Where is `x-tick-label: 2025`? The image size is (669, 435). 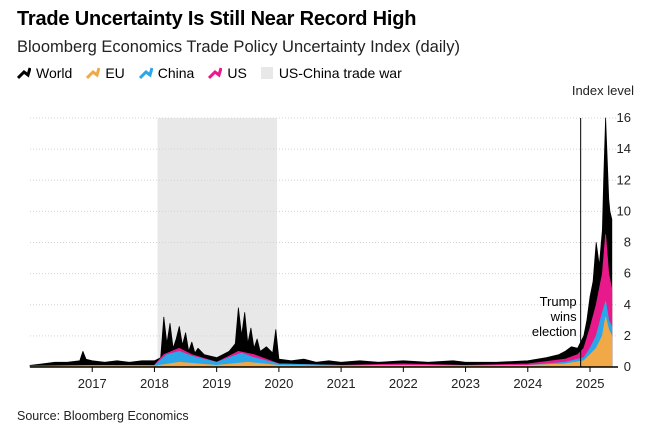 x-tick-label: 2025 is located at coordinates (590, 383).